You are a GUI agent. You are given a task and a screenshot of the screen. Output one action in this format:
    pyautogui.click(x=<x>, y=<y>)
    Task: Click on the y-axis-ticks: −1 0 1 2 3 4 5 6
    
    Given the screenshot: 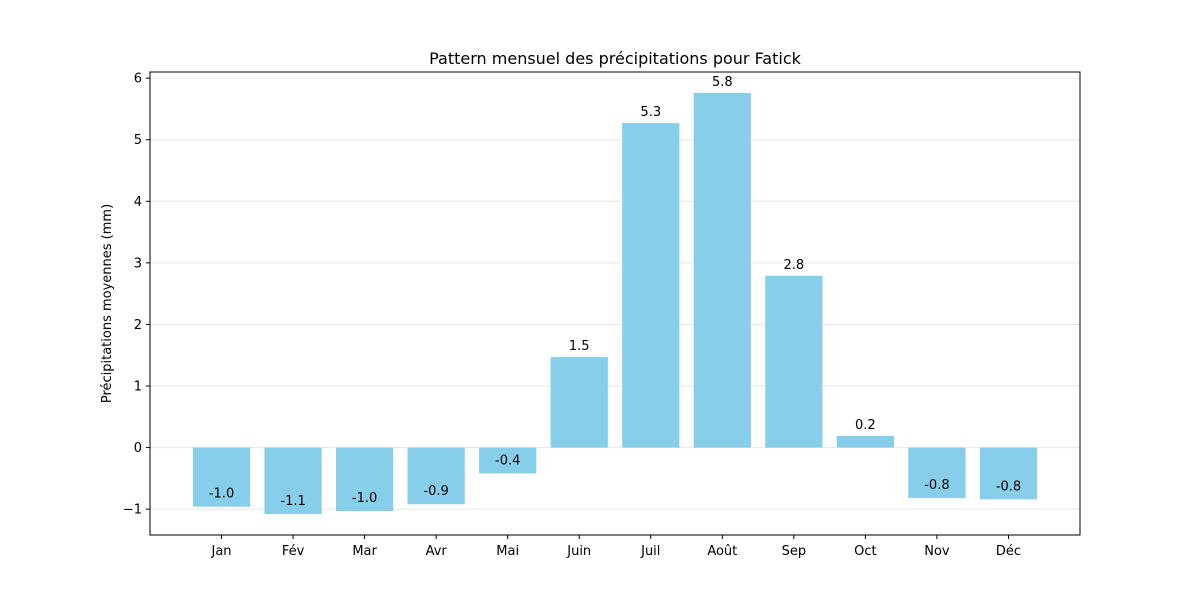 What is the action you would take?
    pyautogui.click(x=136, y=295)
    